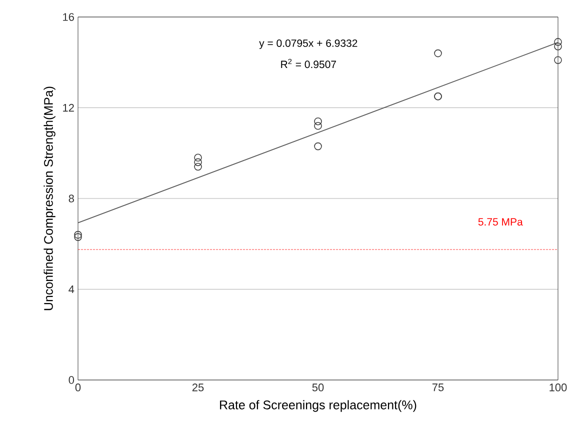 Image resolution: width=579 pixels, height=441 pixels. What do you see at coordinates (71, 198) in the screenshot?
I see `y-tick-label: 8` at bounding box center [71, 198].